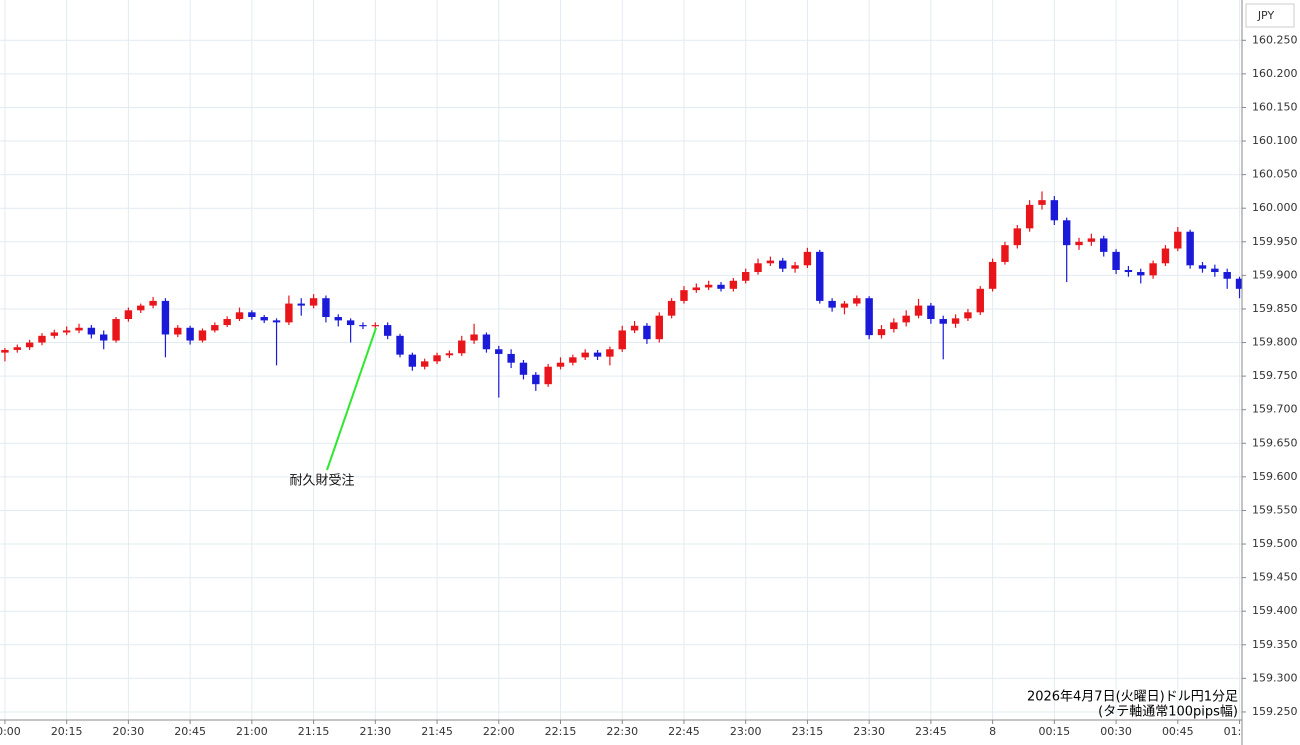  Describe the element at coordinates (1275, 140) in the screenshot. I see `y-tick-label: 160.100` at that location.